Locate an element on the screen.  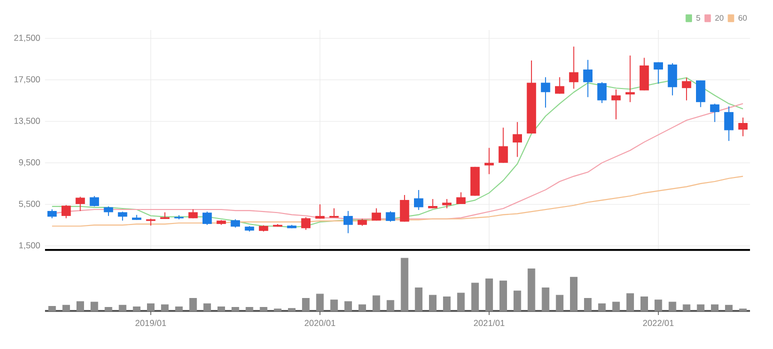
legend-label: 60 is located at coordinates (742, 18).